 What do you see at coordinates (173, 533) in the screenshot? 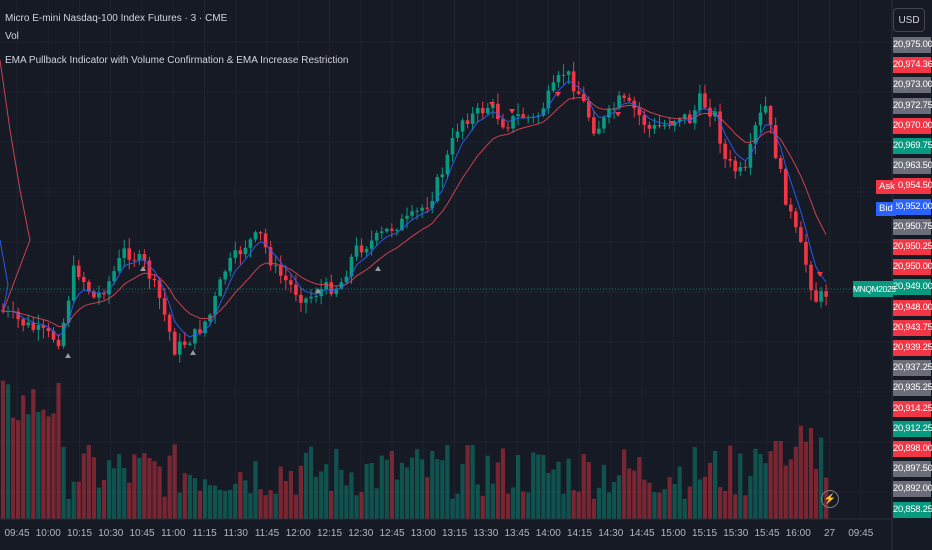
I see `time-axis-label: 11:00` at bounding box center [173, 533].